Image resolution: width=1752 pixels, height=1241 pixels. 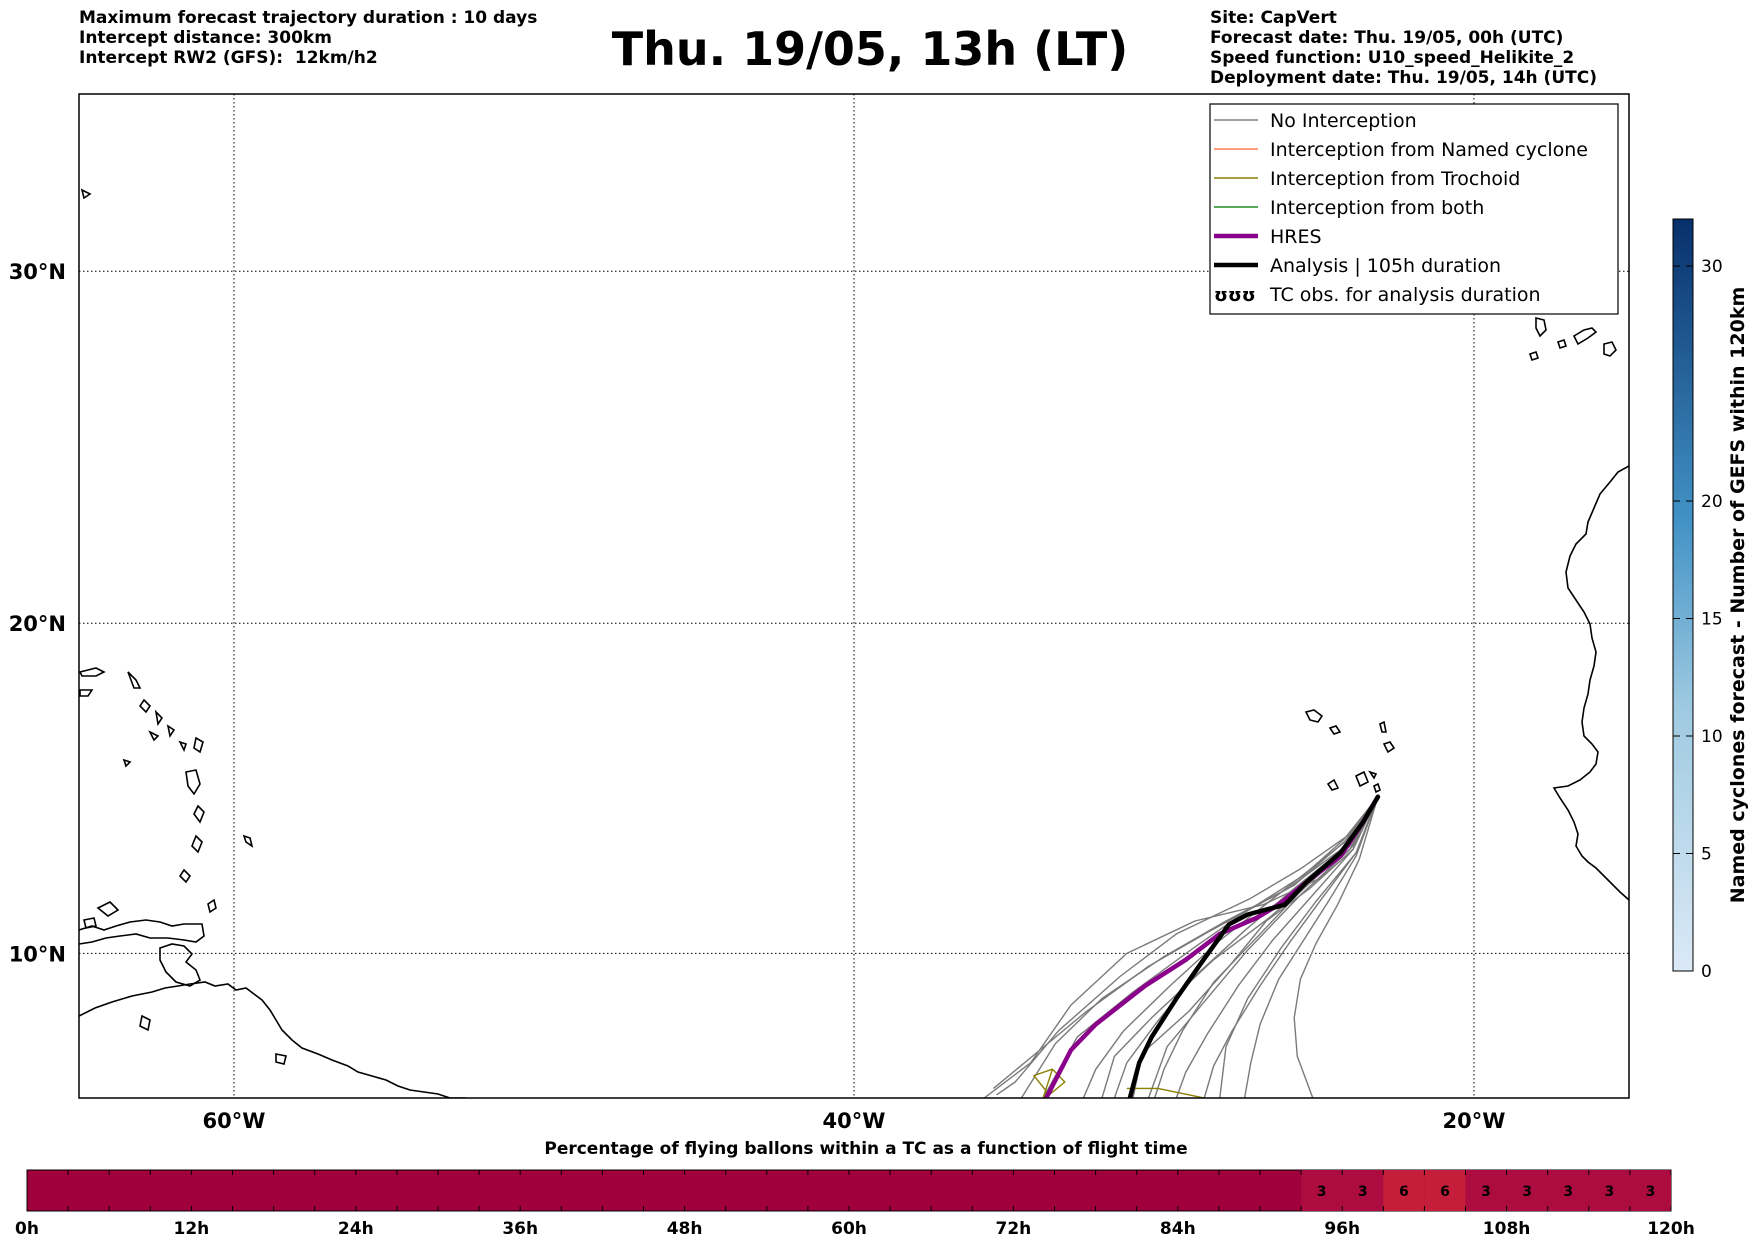 I want to click on coast-trinidad, so click(x=180, y=965).